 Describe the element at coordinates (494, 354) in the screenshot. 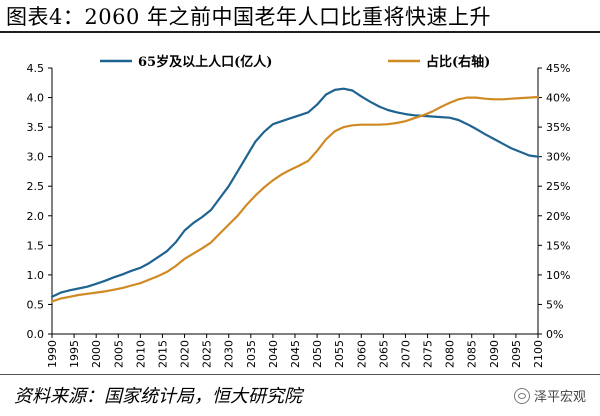

I see `x-tick-label: 2090` at that location.